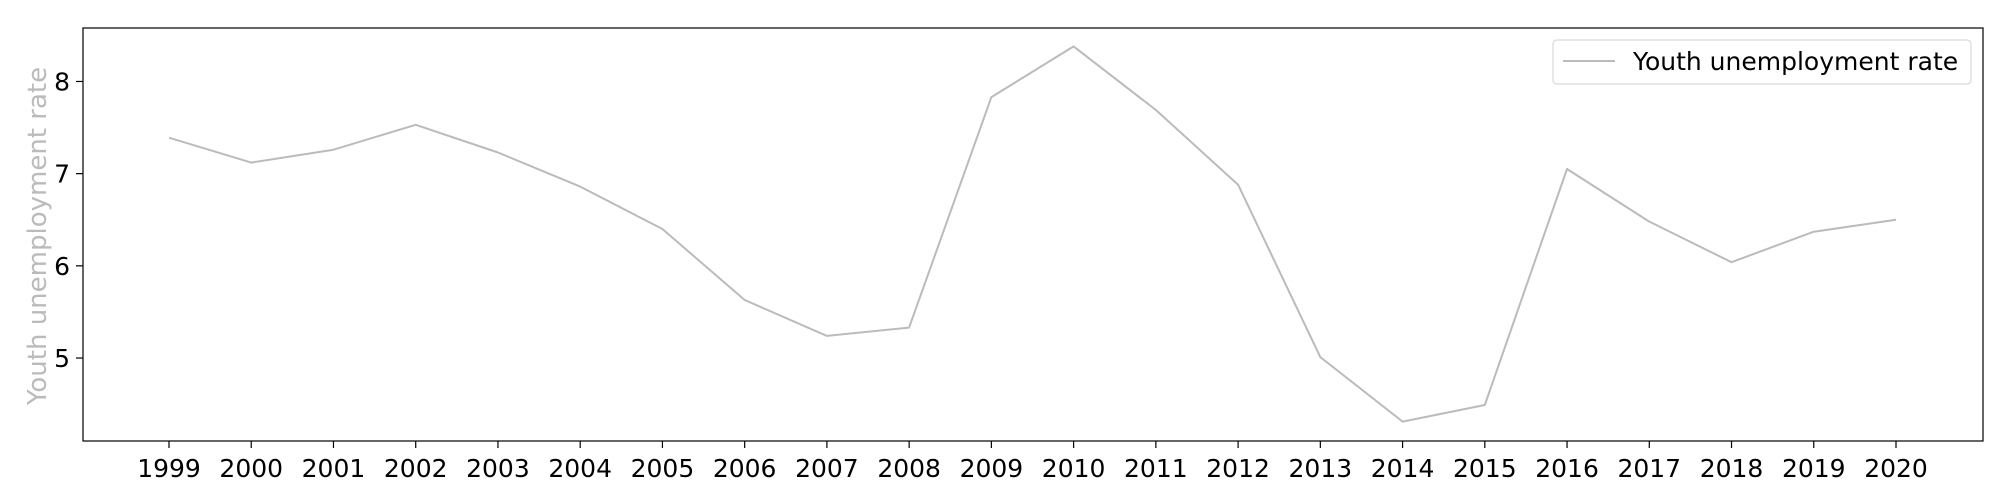 The height and width of the screenshot is (504, 2000). What do you see at coordinates (1238, 468) in the screenshot?
I see `x-tick-label: 2012` at bounding box center [1238, 468].